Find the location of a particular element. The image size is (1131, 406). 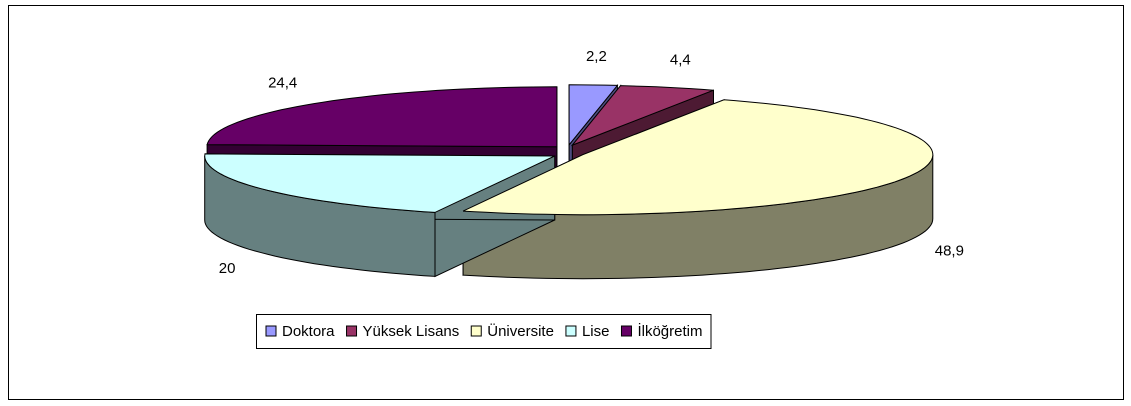

legend-label: Lise is located at coordinates (596, 331).